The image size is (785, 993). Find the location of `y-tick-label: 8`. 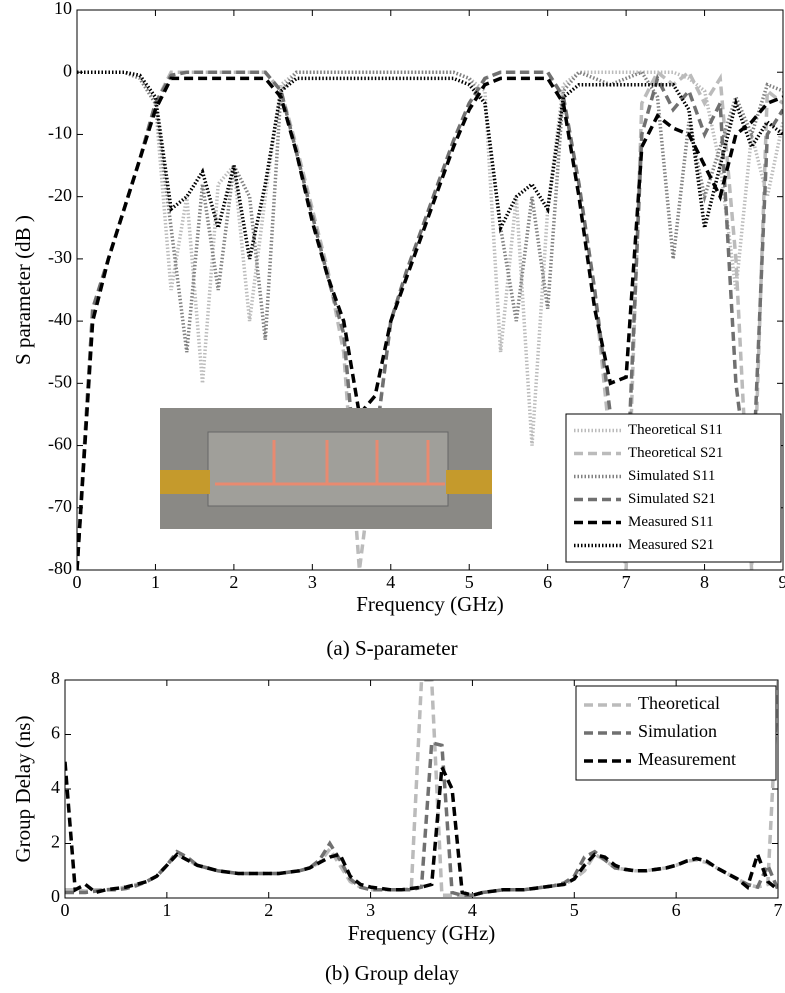

y-tick-label: 8 is located at coordinates (55, 678).